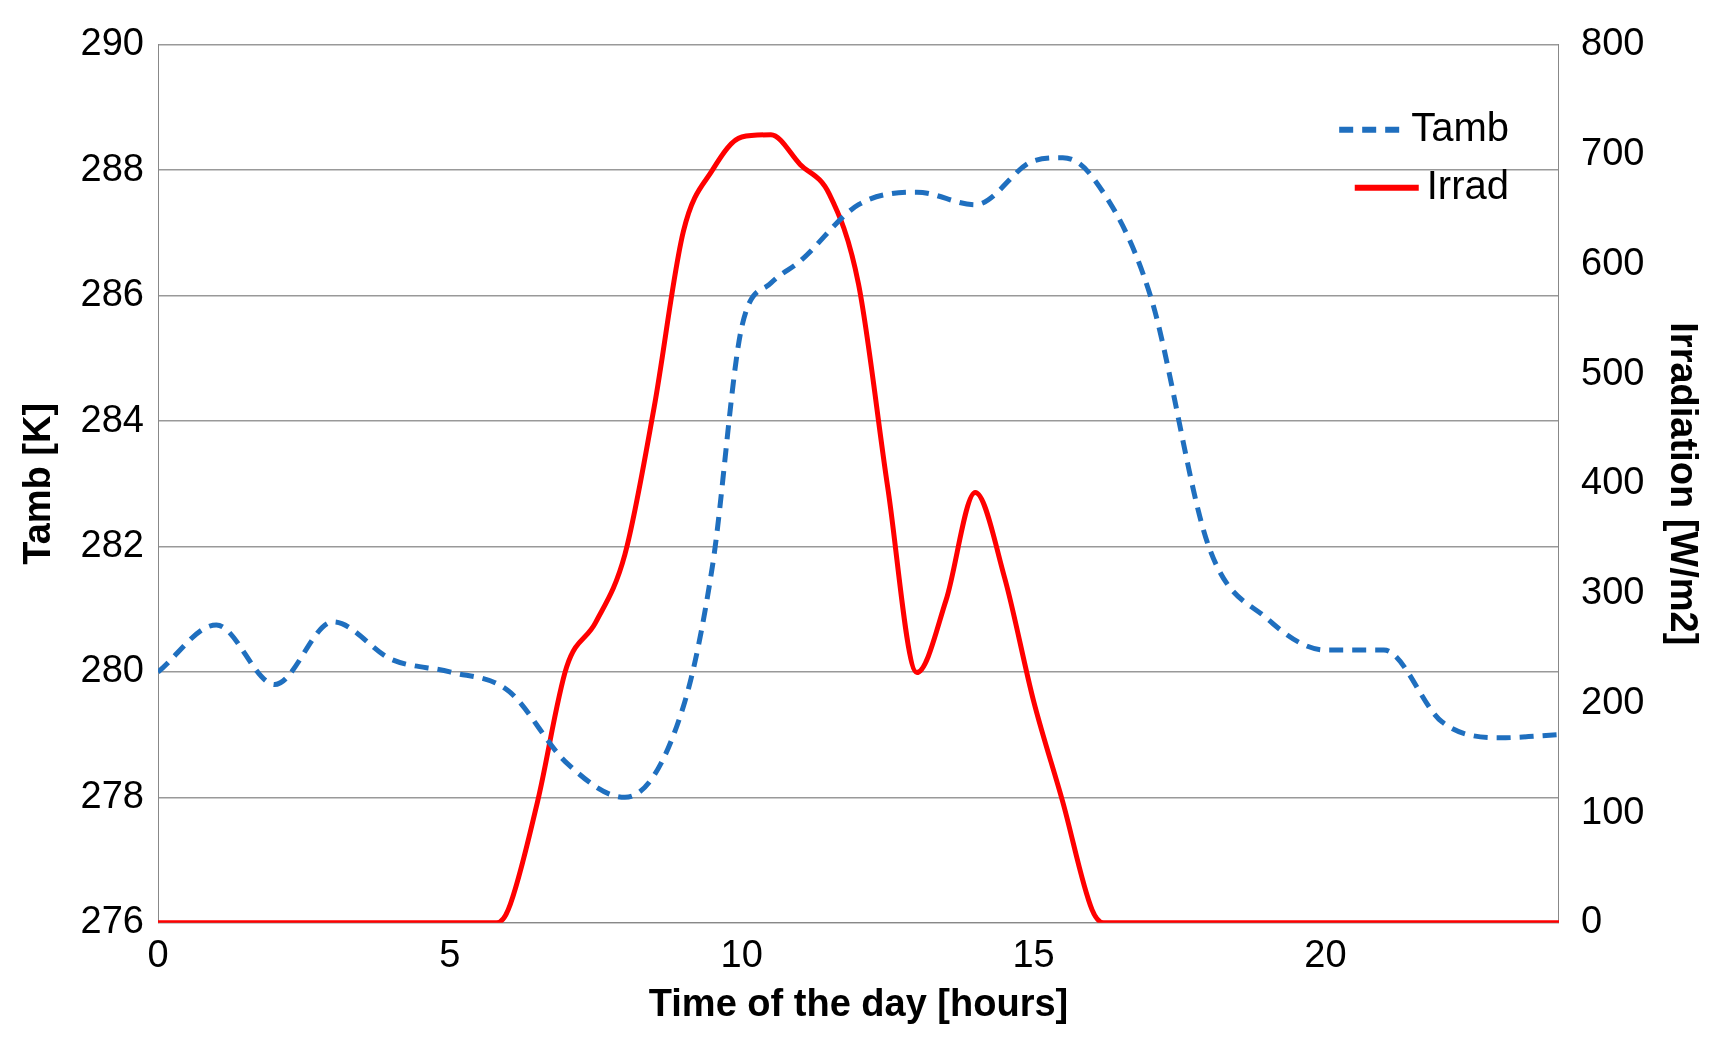  What do you see at coordinates (112, 418) in the screenshot?
I see `y-tick-label: 284` at bounding box center [112, 418].